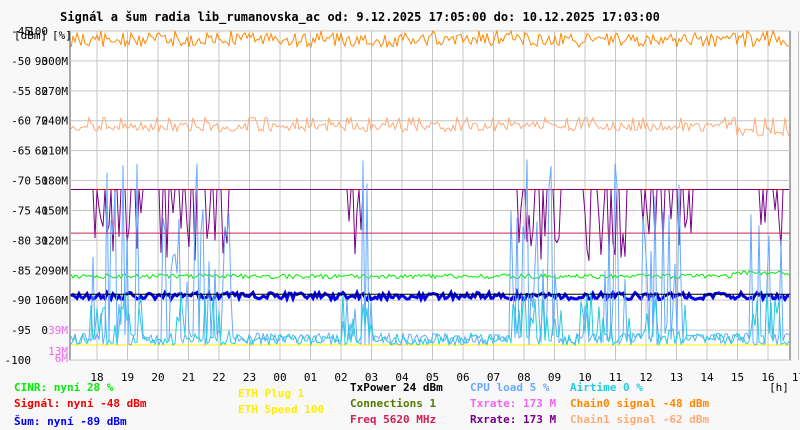 Image resolution: width=800 pixels, height=430 pixels. What do you see at coordinates (58, 270) in the screenshot?
I see `y-tick-rate: 90M` at bounding box center [58, 270].